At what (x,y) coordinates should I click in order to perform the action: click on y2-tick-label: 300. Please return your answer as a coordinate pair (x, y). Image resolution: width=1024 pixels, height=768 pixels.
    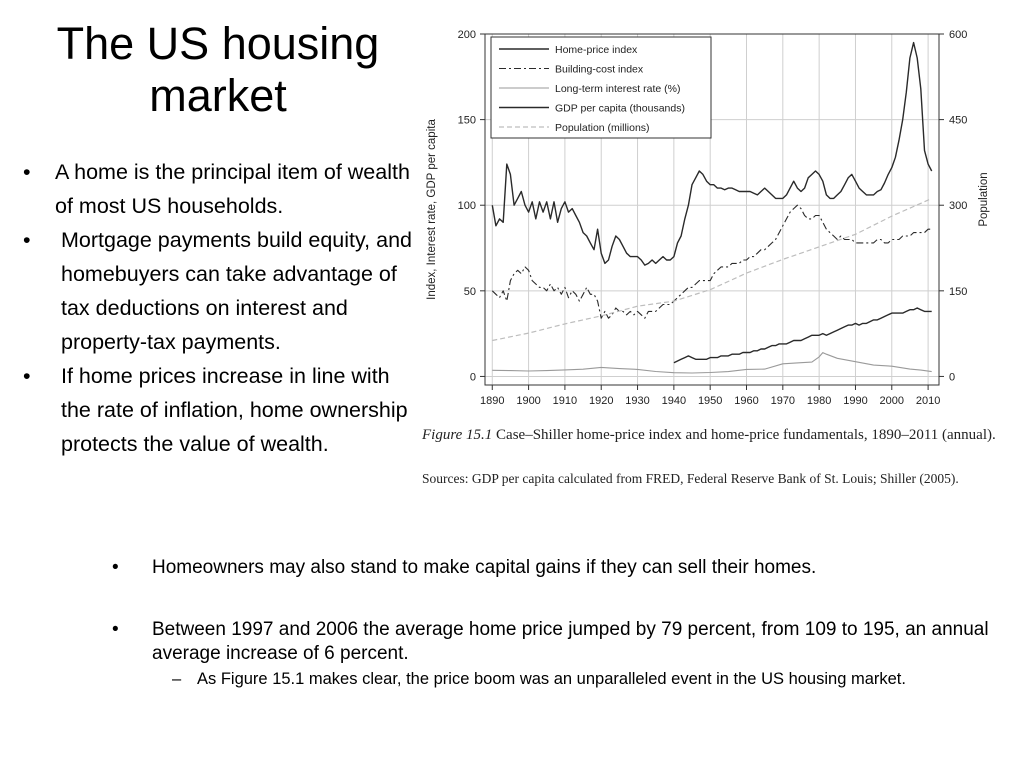
    Looking at the image, I should click on (958, 206).